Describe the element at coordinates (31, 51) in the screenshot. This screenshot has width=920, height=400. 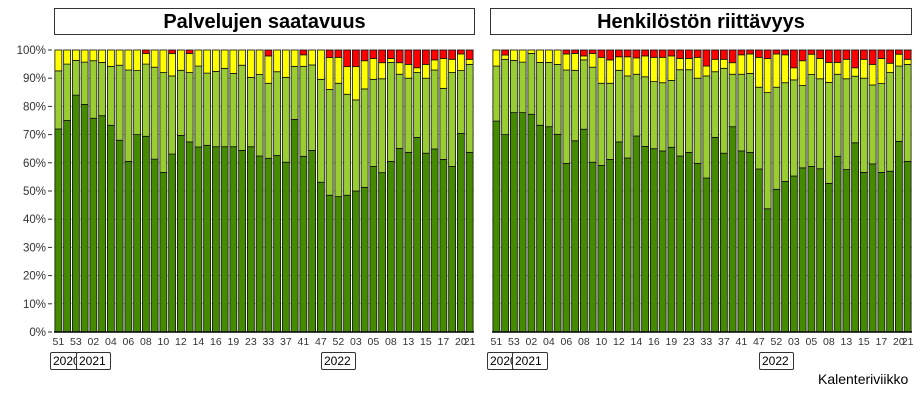
I see `y-tick-label: 100%` at that location.